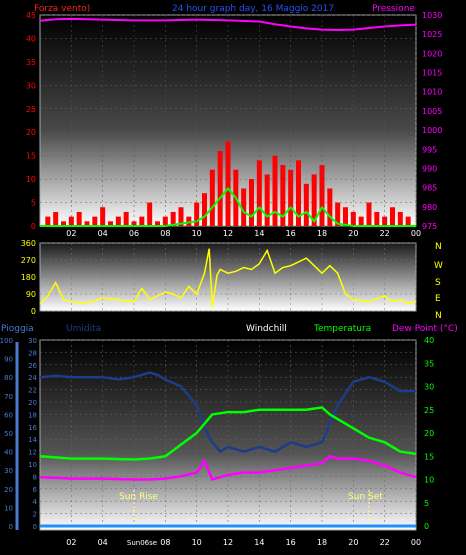  What do you see at coordinates (32, 465) in the screenshot?
I see `humidity-tick-label: 10` at bounding box center [32, 465].